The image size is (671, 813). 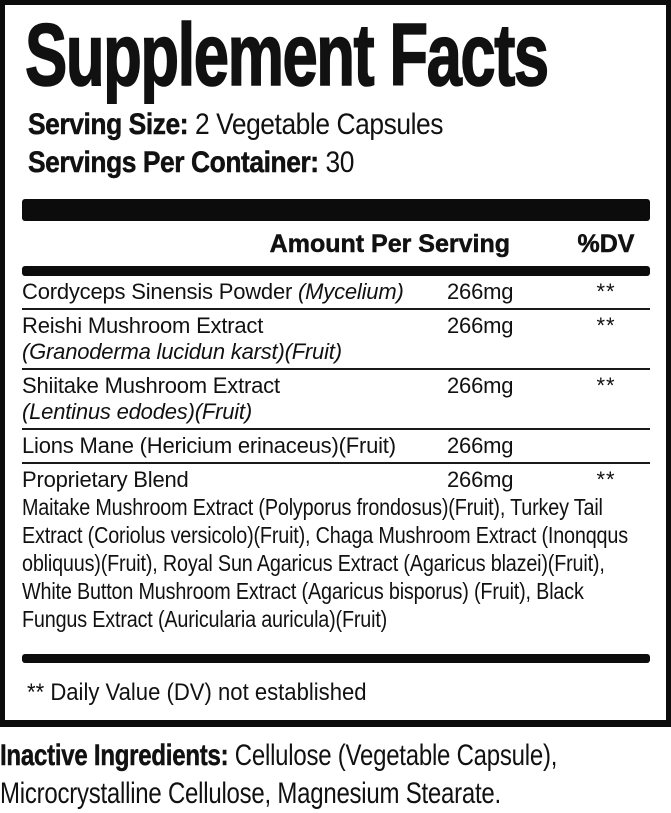 I want to click on ingredient-name: Reishi Mushroom Extract, so click(x=143, y=325).